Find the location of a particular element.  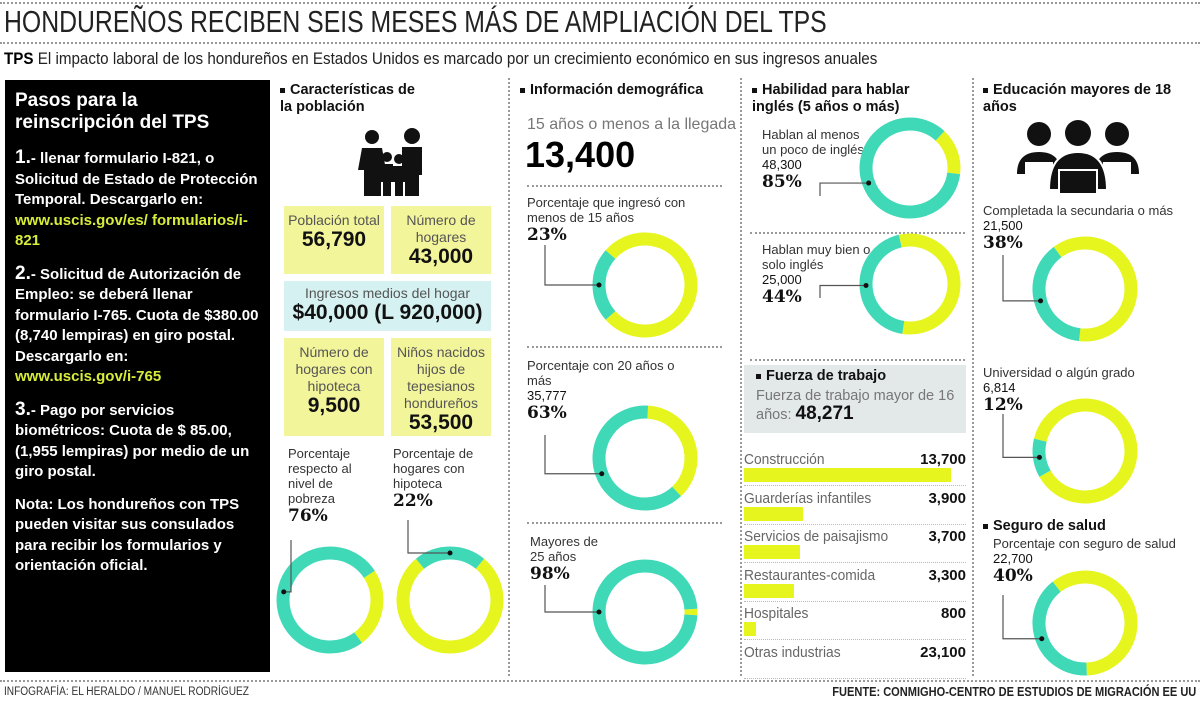

bar-value: 3,900 is located at coordinates (947, 498).